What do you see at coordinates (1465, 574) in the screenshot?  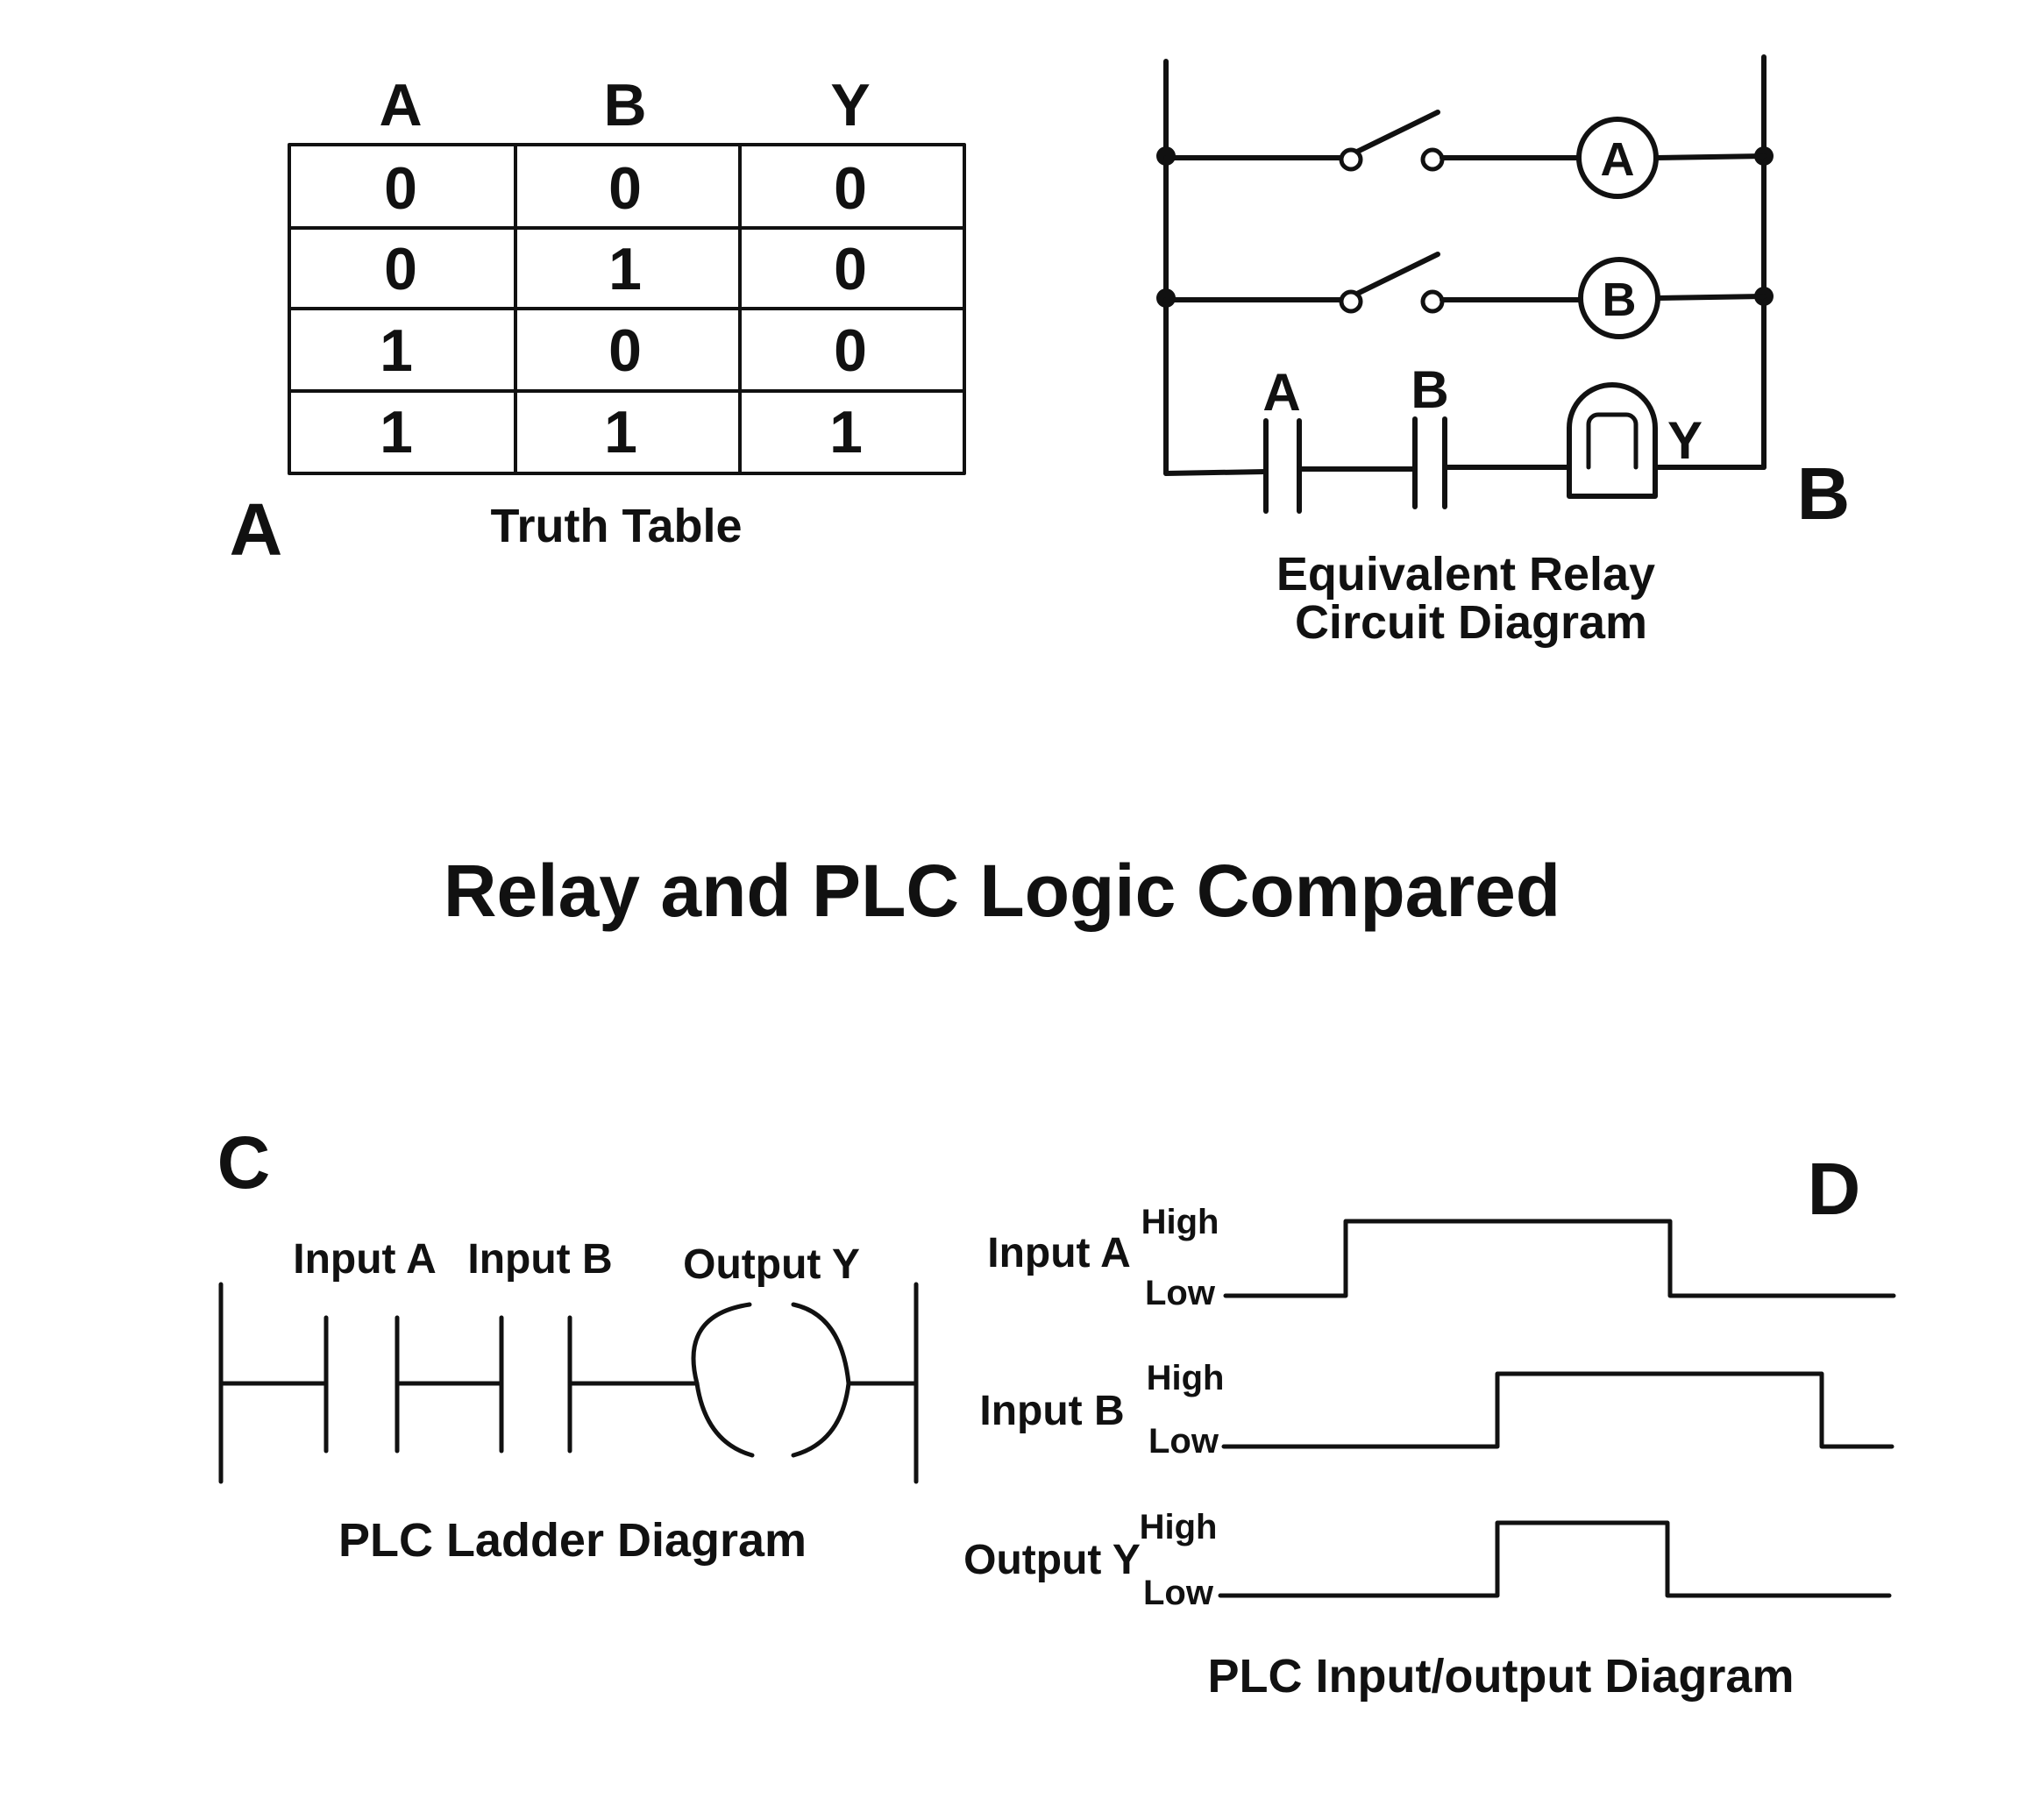 I see `relay-caption-line-1: Equivalent Relay` at bounding box center [1465, 574].